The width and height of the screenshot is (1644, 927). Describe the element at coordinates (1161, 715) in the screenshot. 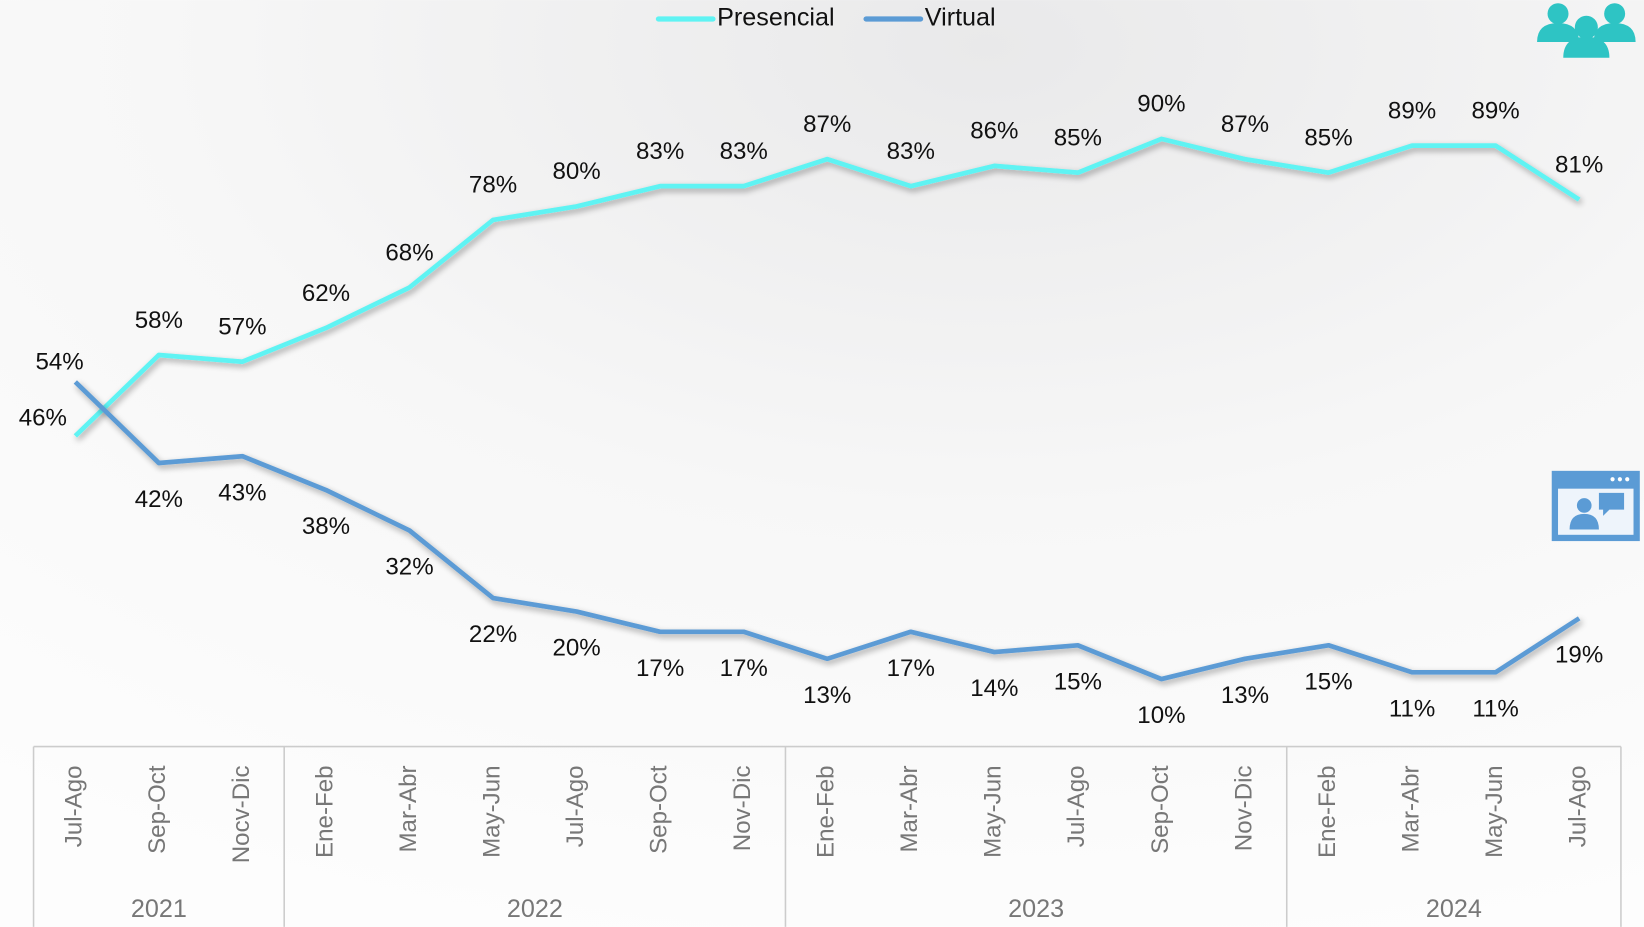

I see `data-label: 10%` at that location.